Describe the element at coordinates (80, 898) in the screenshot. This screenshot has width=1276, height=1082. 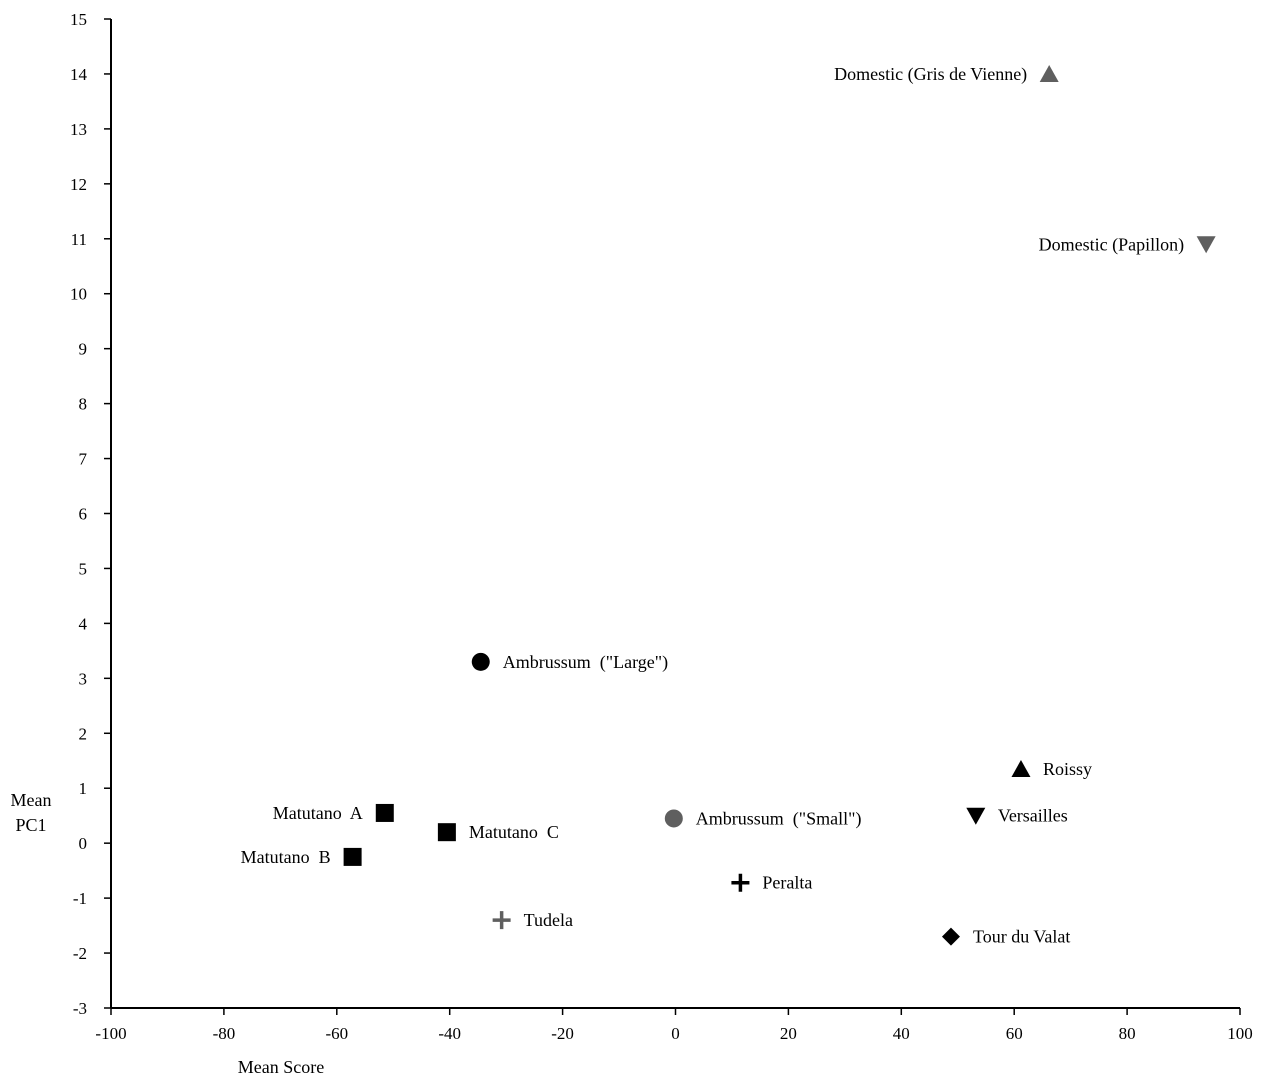
I see `y-tick-label: -1` at that location.